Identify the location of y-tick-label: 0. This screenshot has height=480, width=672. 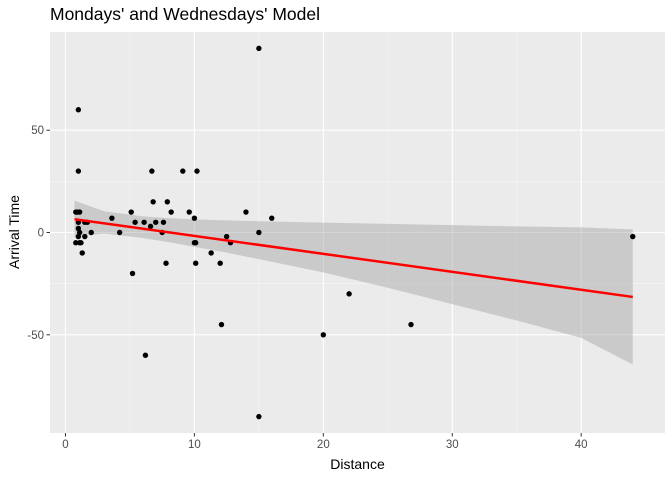
(41, 234).